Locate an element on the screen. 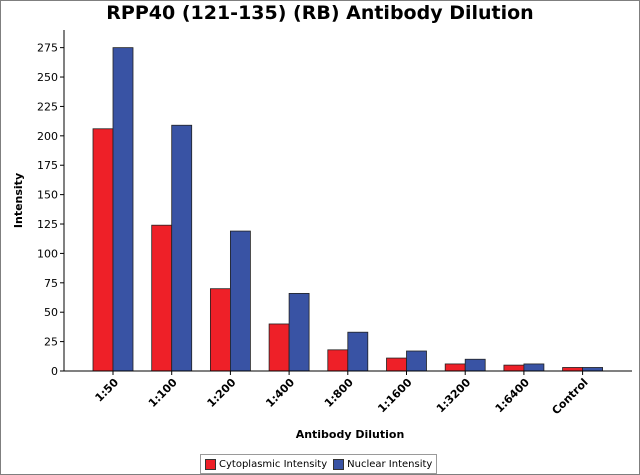 Image resolution: width=640 pixels, height=475 pixels. y-tick-label: 100 is located at coordinates (47, 253).